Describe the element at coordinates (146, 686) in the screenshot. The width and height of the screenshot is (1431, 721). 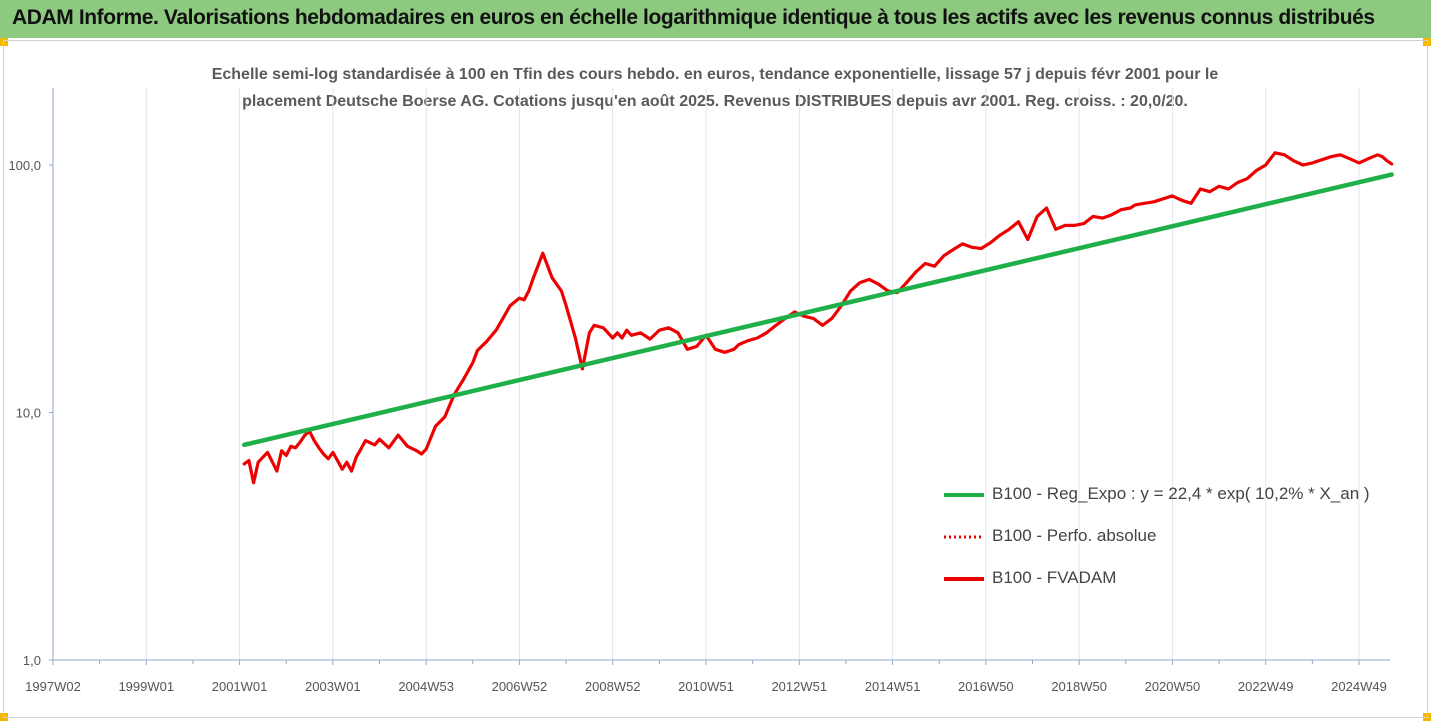
I see `x-tick-label: 1999W01` at that location.